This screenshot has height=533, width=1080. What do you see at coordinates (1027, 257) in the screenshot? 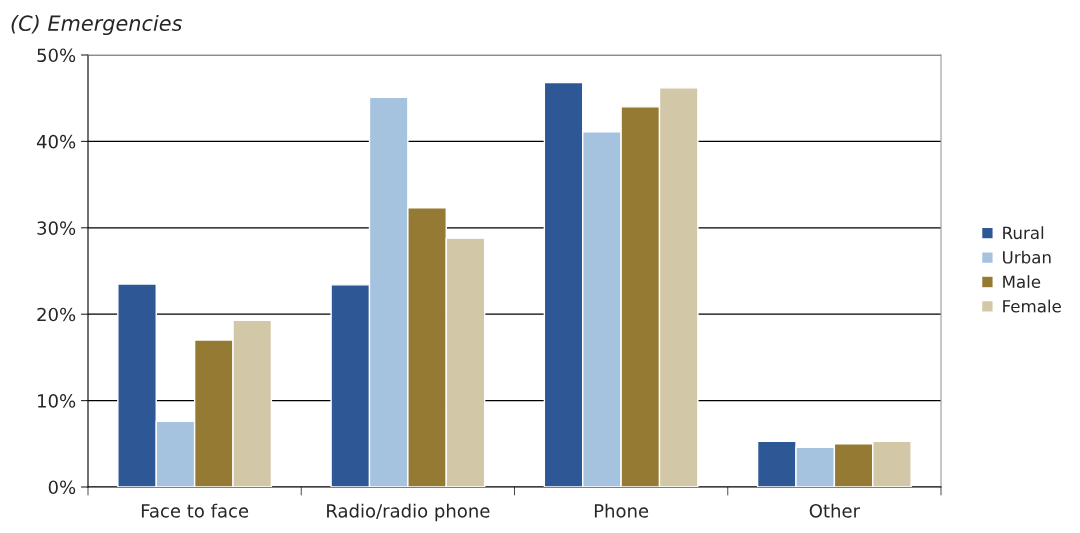
I see `legend-label: Urban` at bounding box center [1027, 257].